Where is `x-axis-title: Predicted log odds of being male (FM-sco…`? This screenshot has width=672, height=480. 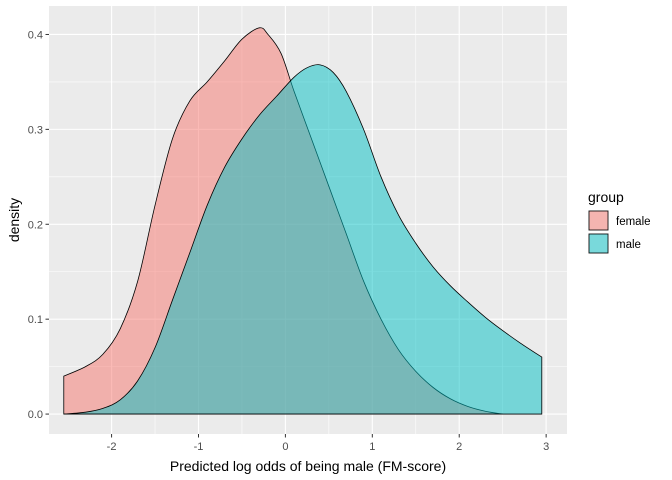
x-axis-title: Predicted log odds of being male (FM-sco… is located at coordinates (308, 466).